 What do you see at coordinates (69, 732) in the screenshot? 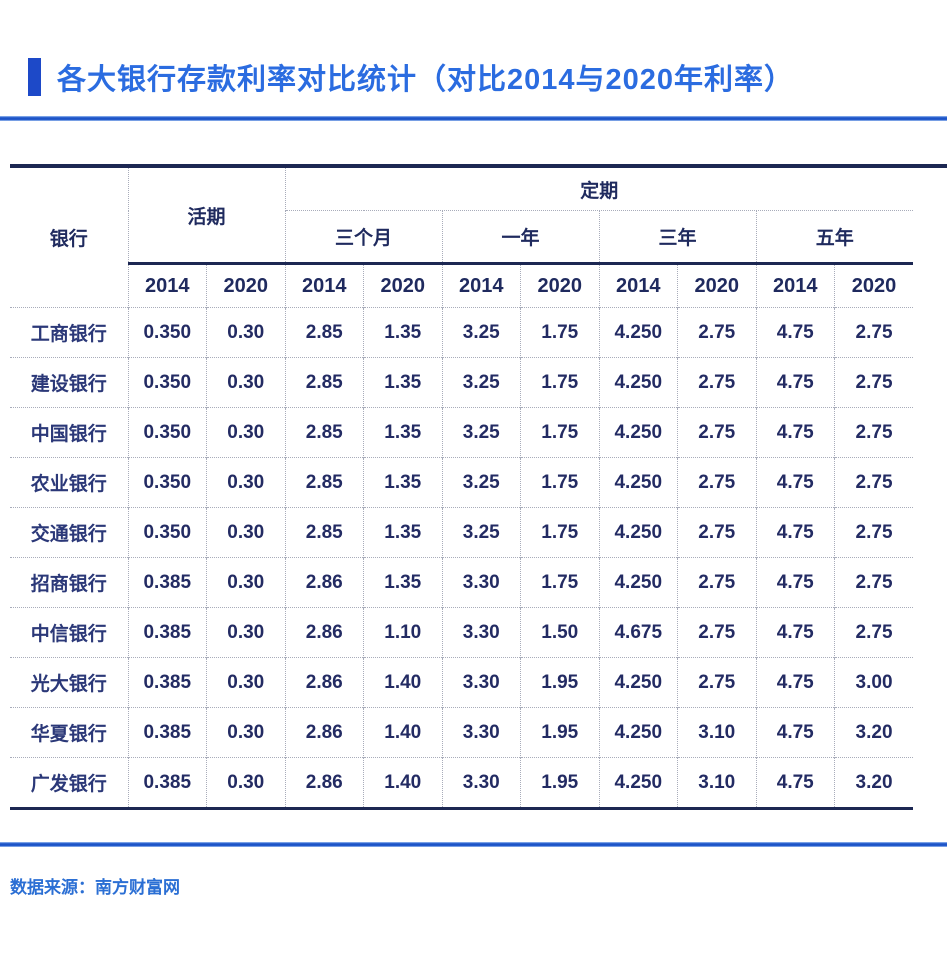
I see `bank-name-cell: 华夏银行` at bounding box center [69, 732].